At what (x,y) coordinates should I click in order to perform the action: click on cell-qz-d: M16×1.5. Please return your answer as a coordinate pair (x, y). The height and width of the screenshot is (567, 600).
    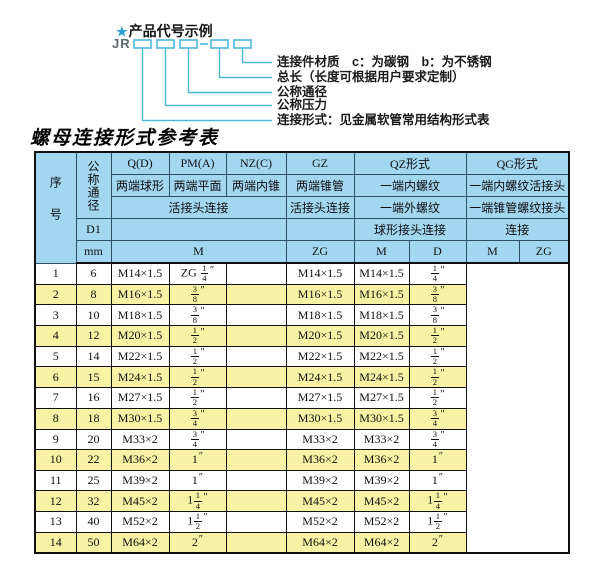
    Looking at the image, I should click on (320, 294).